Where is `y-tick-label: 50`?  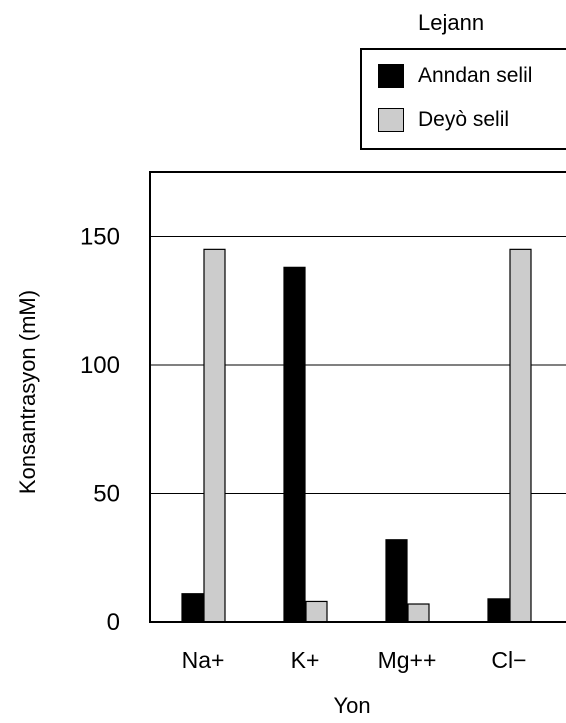
y-tick-label: 50 is located at coordinates (106, 494).